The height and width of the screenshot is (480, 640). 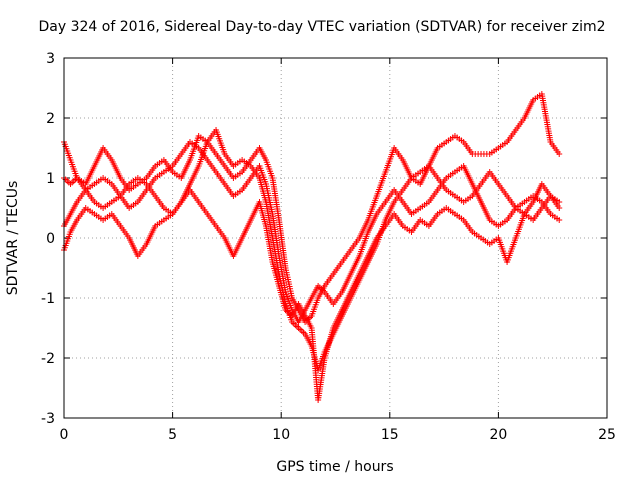 What do you see at coordinates (48, 359) in the screenshot?
I see `y-tick-label: -2` at bounding box center [48, 359].